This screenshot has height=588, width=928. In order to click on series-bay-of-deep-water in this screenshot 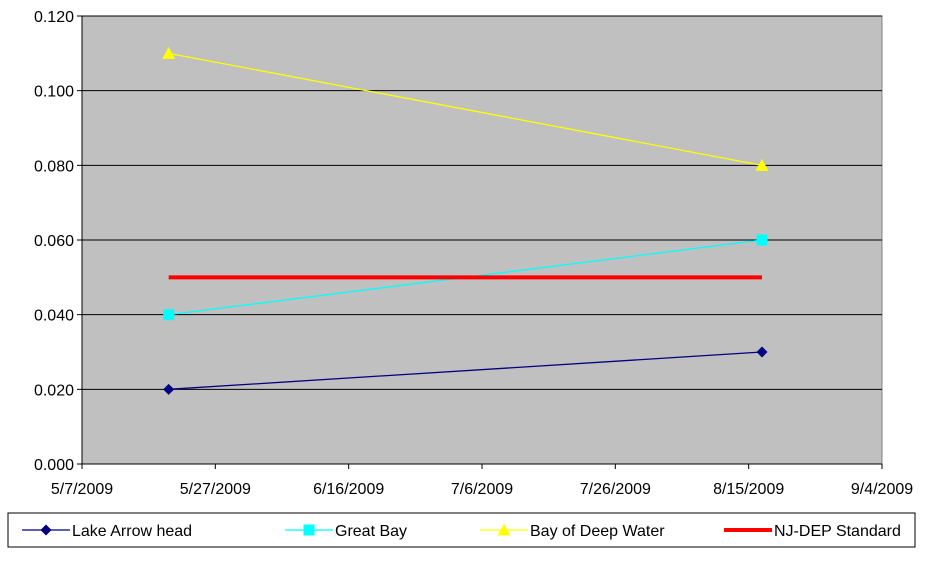, I will do `click(465, 108)`.